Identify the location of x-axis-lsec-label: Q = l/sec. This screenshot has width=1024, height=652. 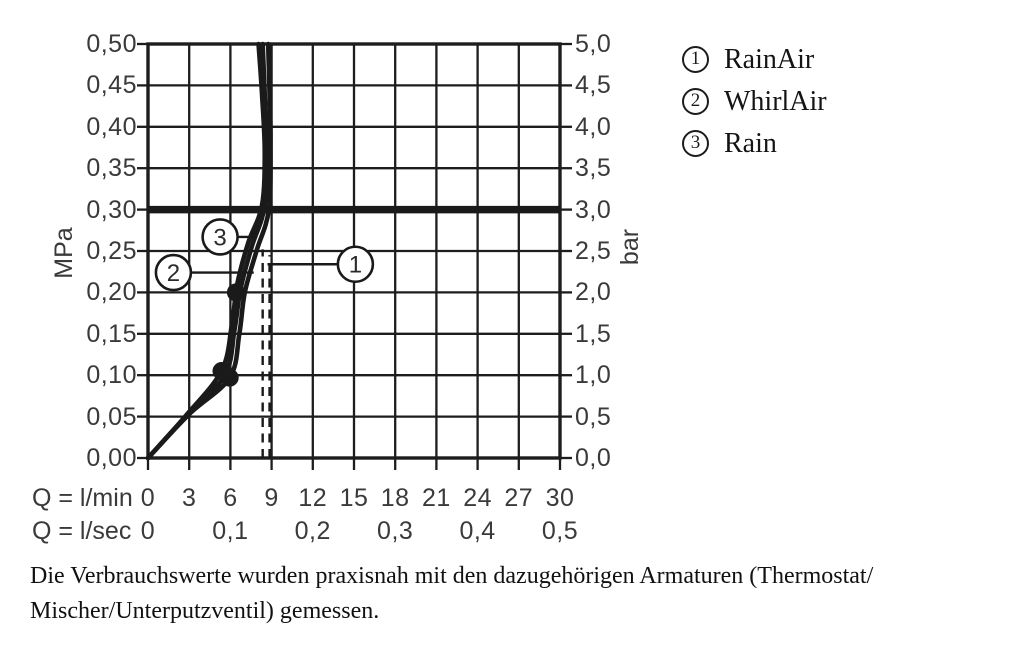
(82, 531).